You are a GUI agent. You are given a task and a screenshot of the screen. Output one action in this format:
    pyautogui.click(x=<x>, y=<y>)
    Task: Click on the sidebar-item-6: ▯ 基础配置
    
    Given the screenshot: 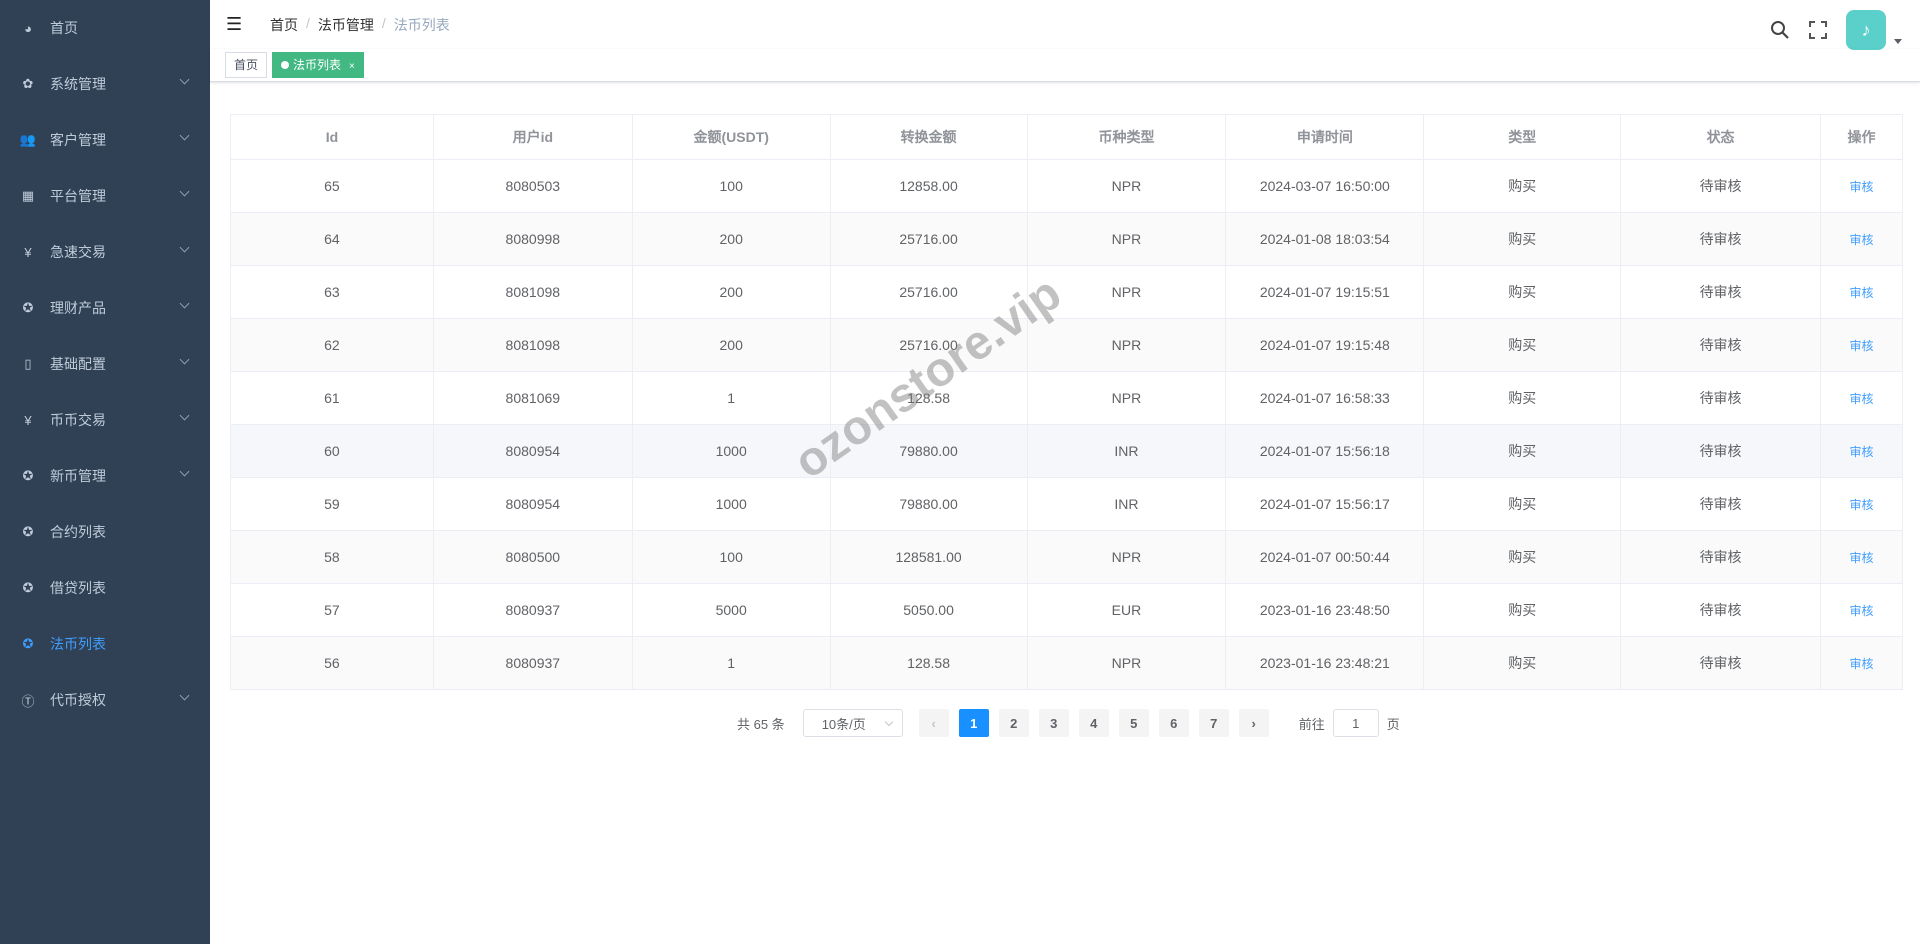 What is the action you would take?
    pyautogui.click(x=105, y=364)
    